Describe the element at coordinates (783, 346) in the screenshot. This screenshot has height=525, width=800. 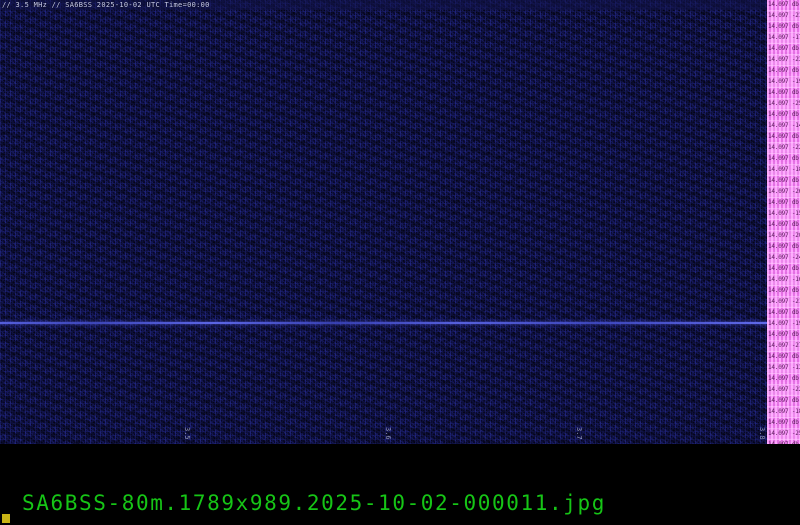
I see `decoded-spot-row: 14.097 -27` at that location.